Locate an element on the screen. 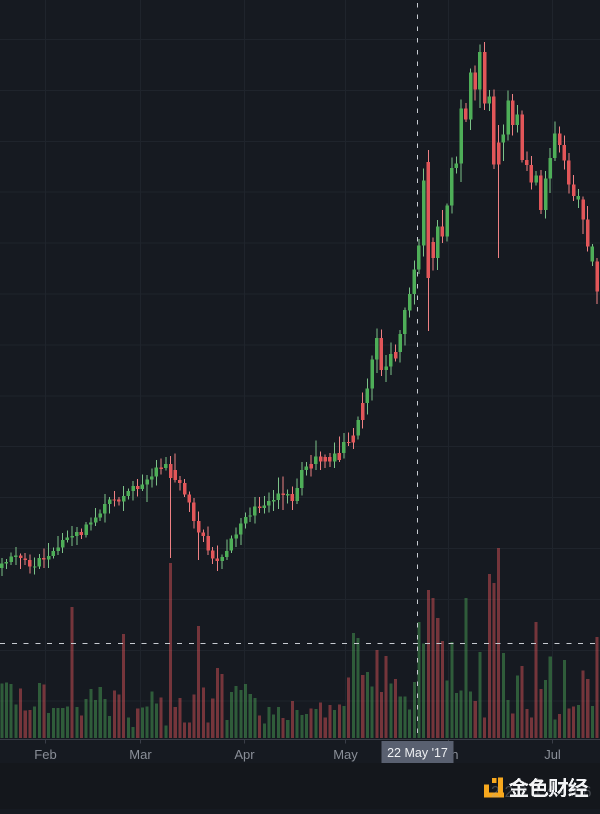  svg-text: Feb is located at coordinates (45, 754).